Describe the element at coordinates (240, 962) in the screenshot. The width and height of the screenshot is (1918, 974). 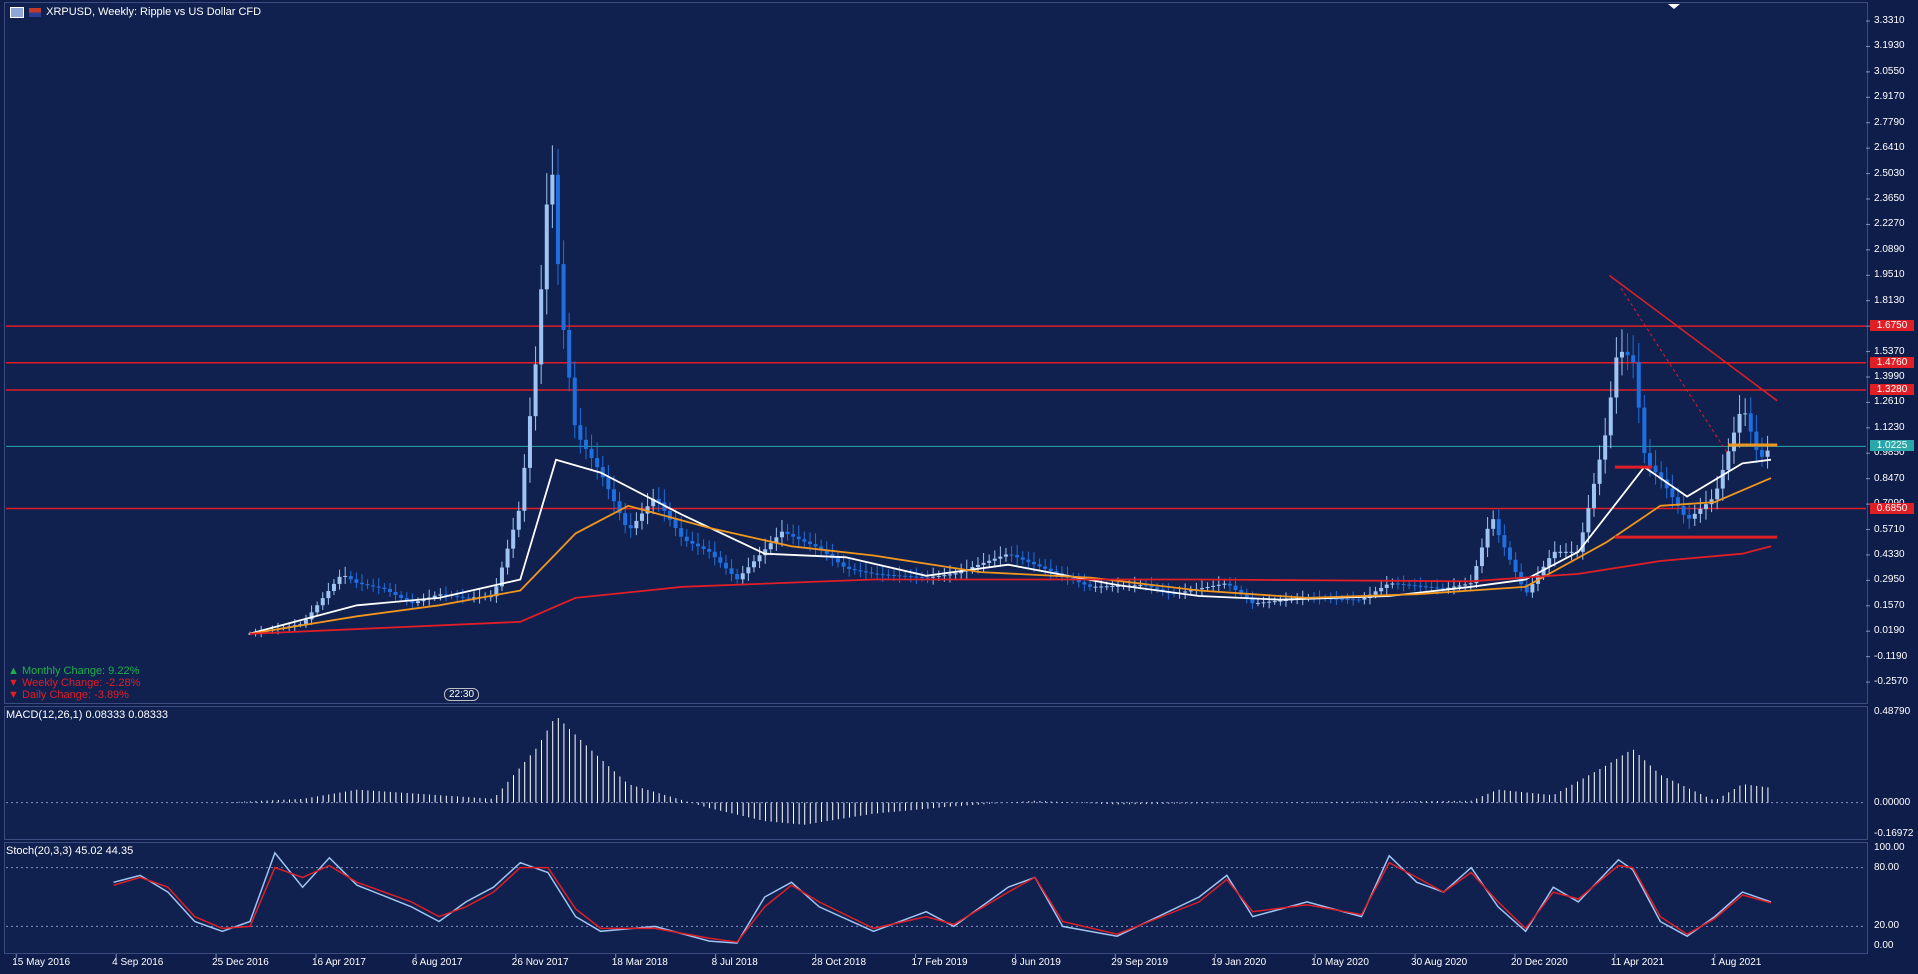
I see `x-tick-label: 25 Dec 2016` at that location.